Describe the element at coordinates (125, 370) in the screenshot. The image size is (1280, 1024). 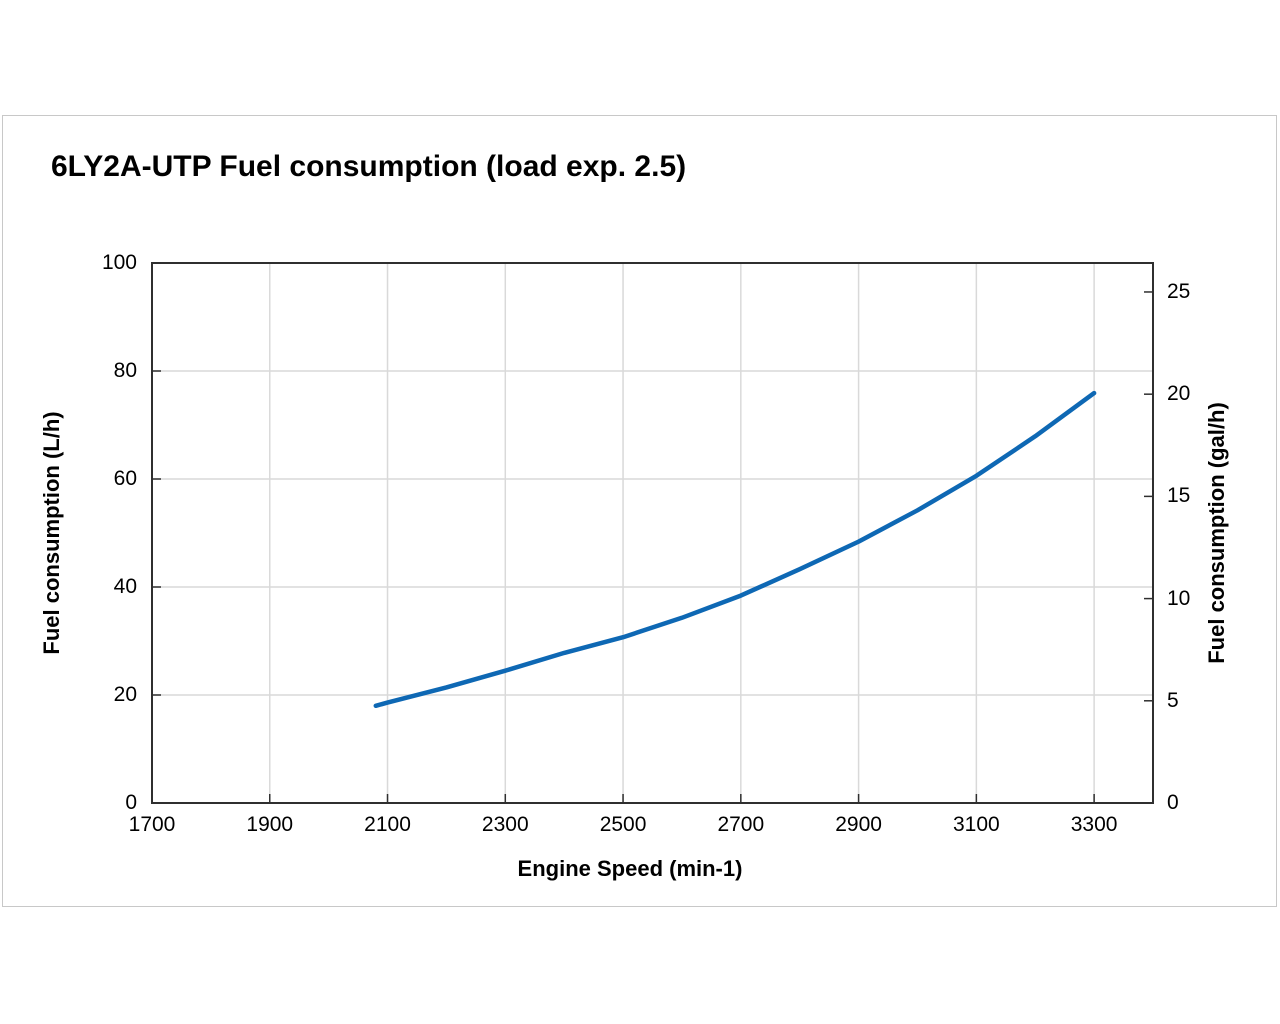
I see `y-left-tick-label: 80` at that location.